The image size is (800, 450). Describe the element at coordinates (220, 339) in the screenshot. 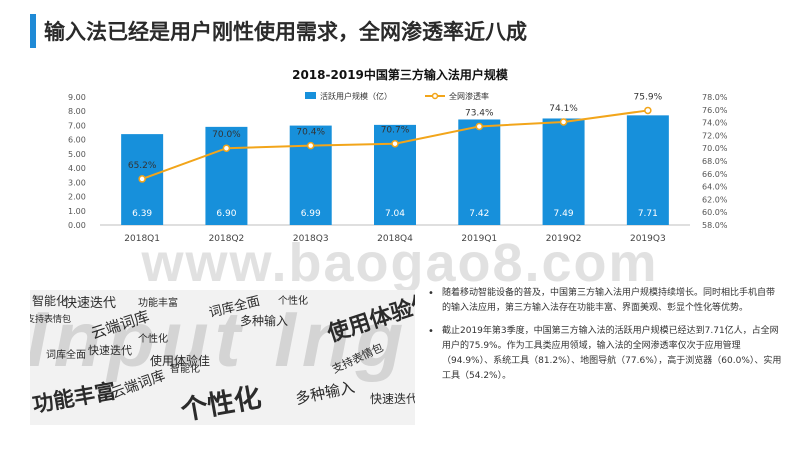

I see `word-cloud-background-word: Input Ing` at that location.